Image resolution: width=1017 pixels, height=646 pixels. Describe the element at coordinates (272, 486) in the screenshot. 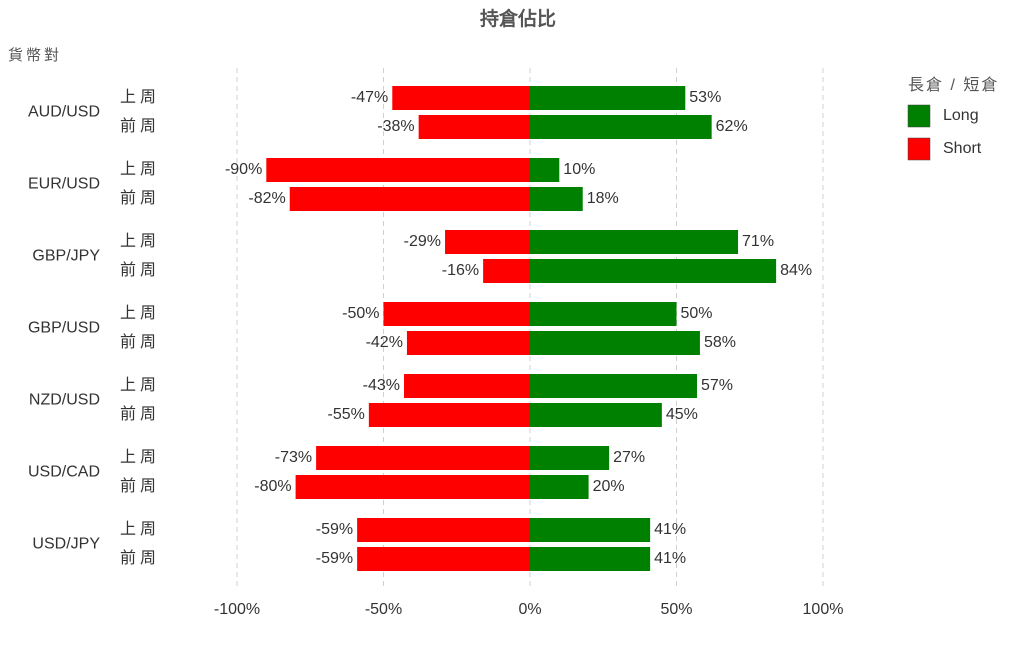

I see `value-label: -80%` at that location.